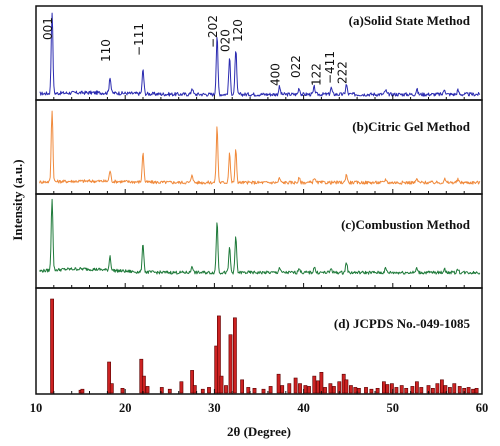 This screenshot has width=500, height=446. I want to click on x-tick-label: 20, so click(125, 408).